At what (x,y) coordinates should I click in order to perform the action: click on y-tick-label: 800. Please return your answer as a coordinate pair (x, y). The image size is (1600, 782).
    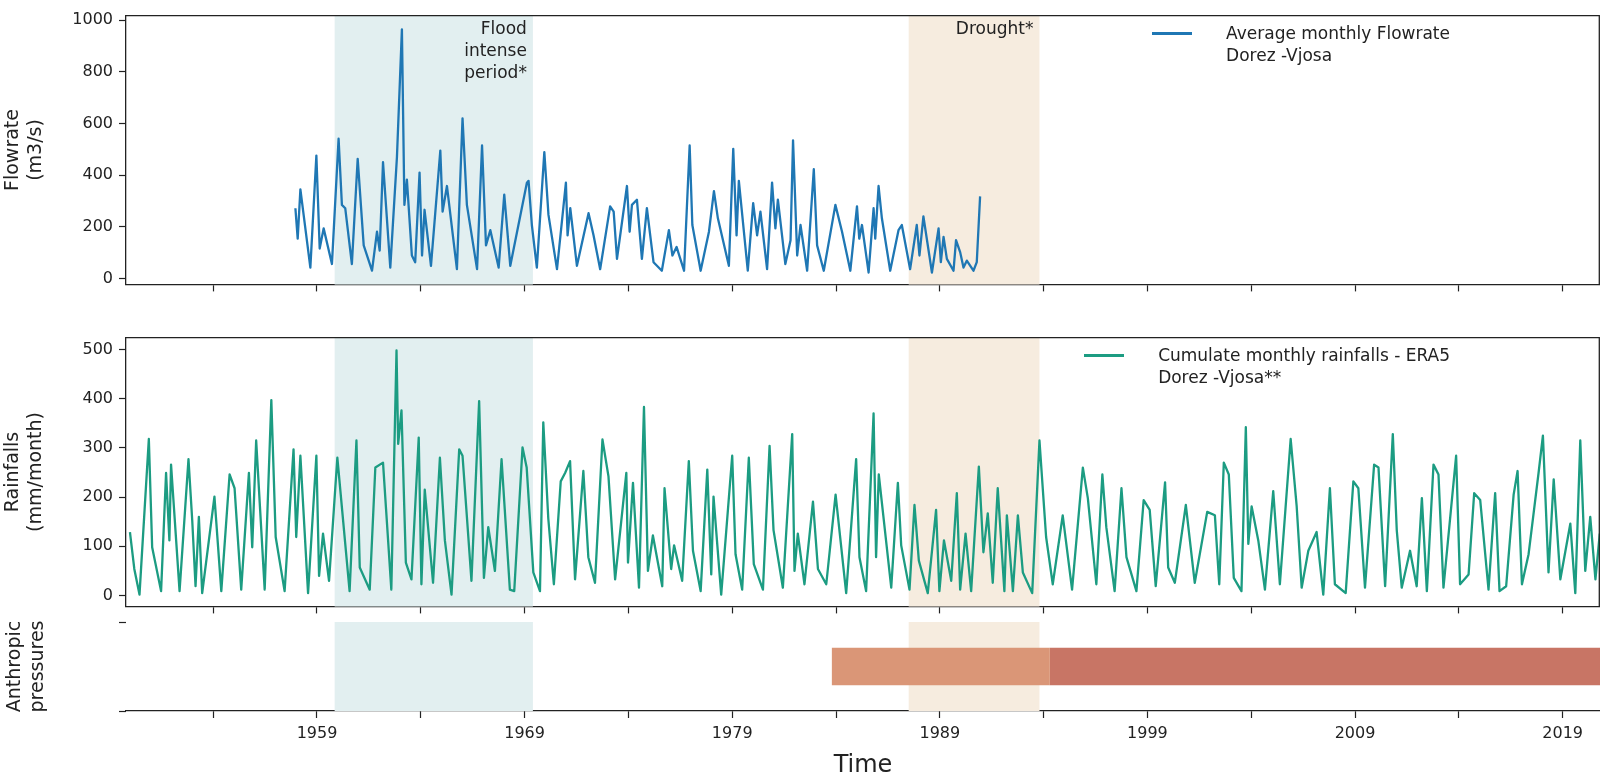
    Looking at the image, I should click on (97, 71).